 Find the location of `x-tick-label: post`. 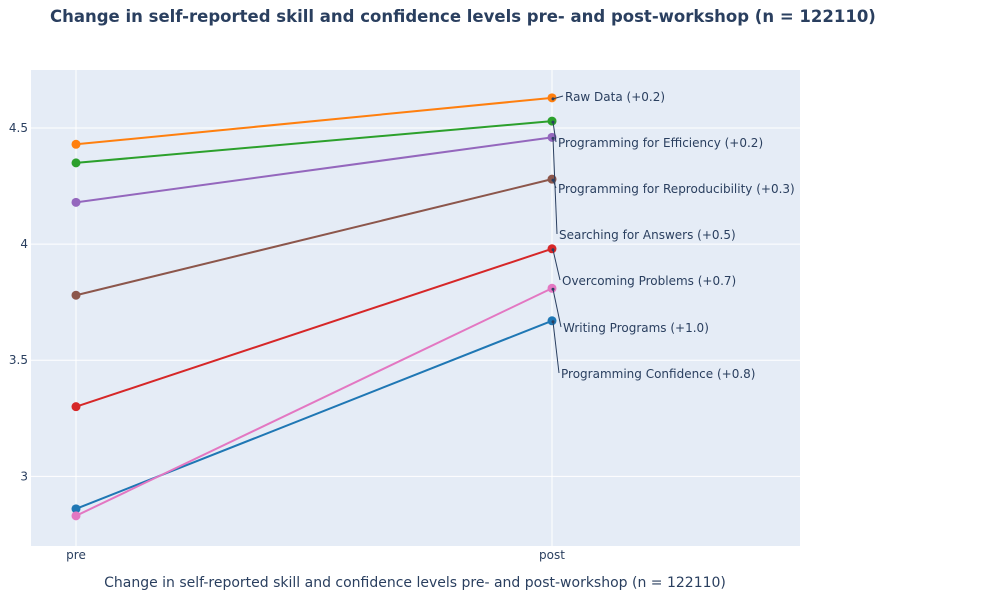

x-tick-label: post is located at coordinates (552, 555).